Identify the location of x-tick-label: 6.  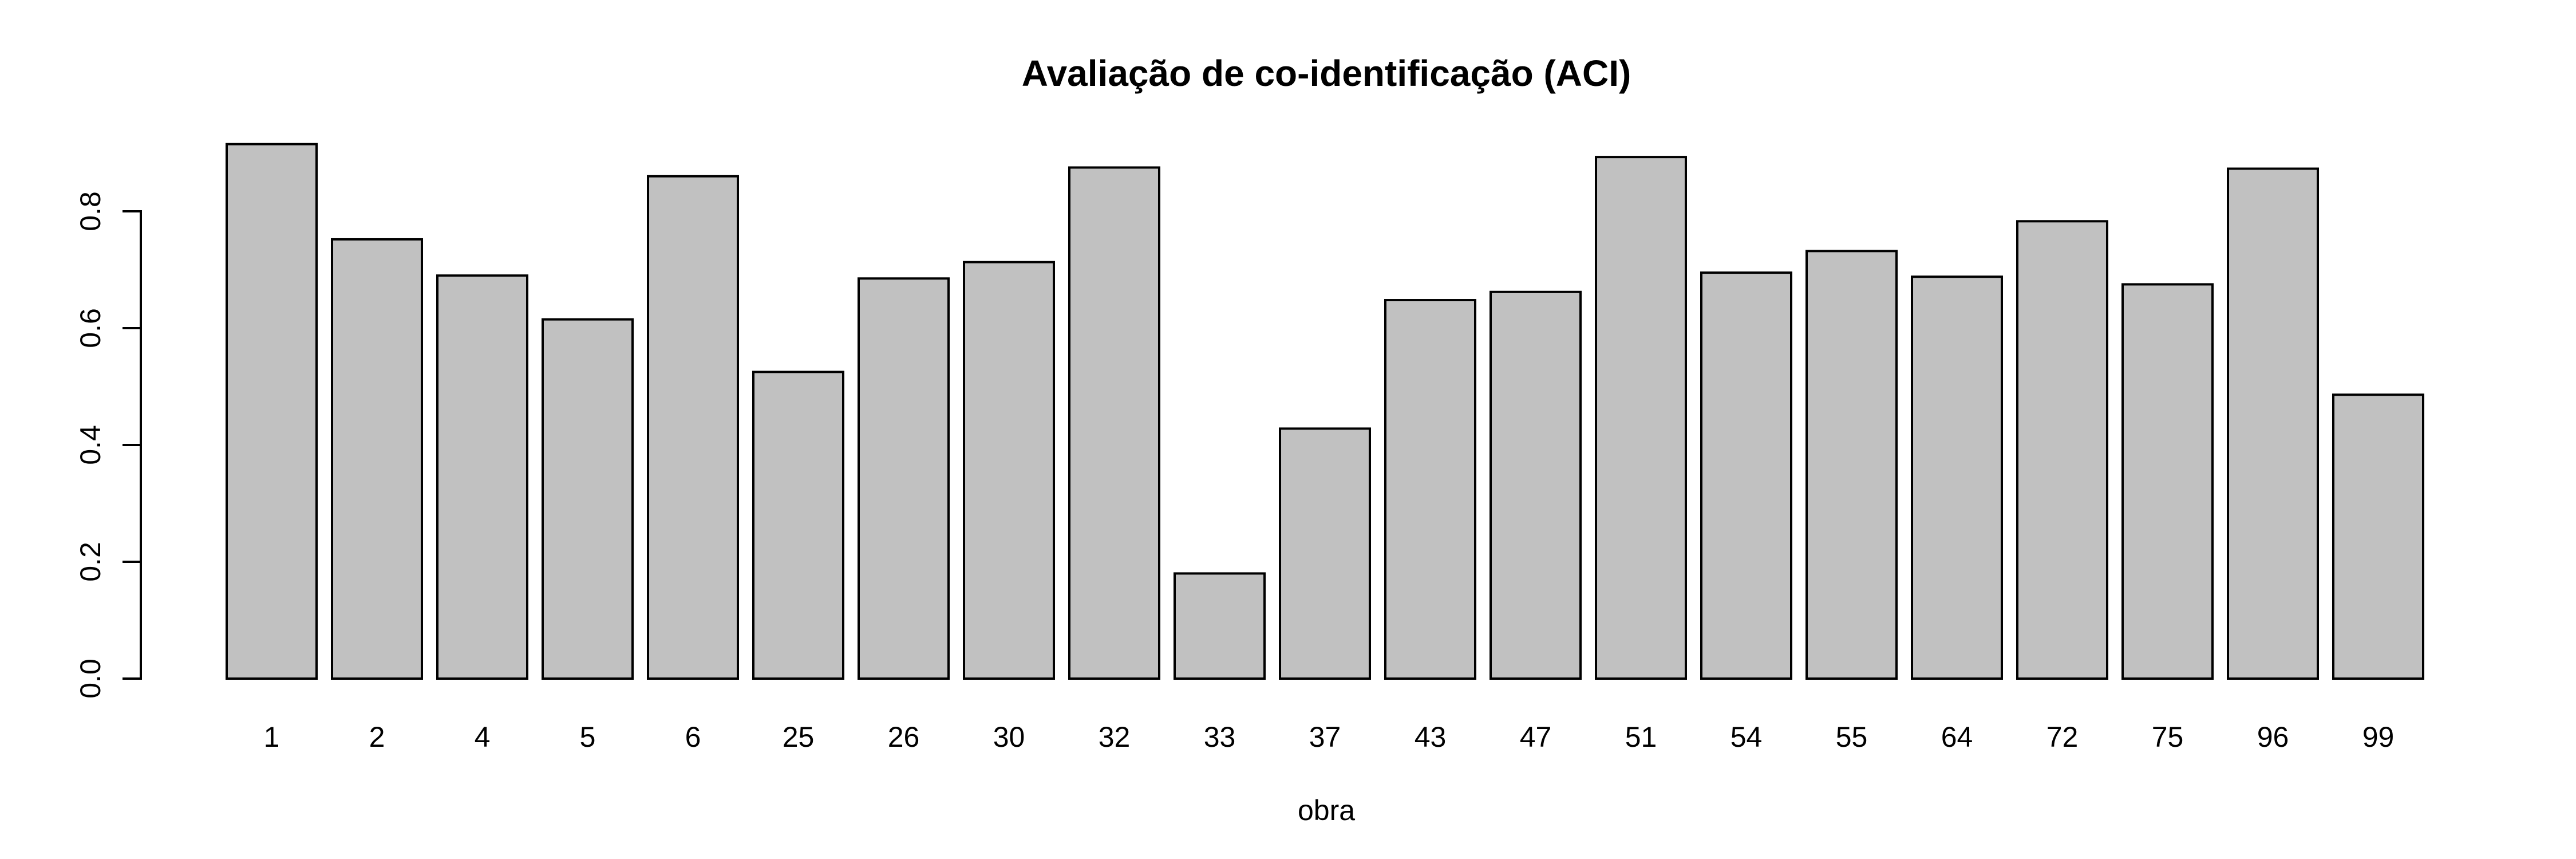
(693, 737).